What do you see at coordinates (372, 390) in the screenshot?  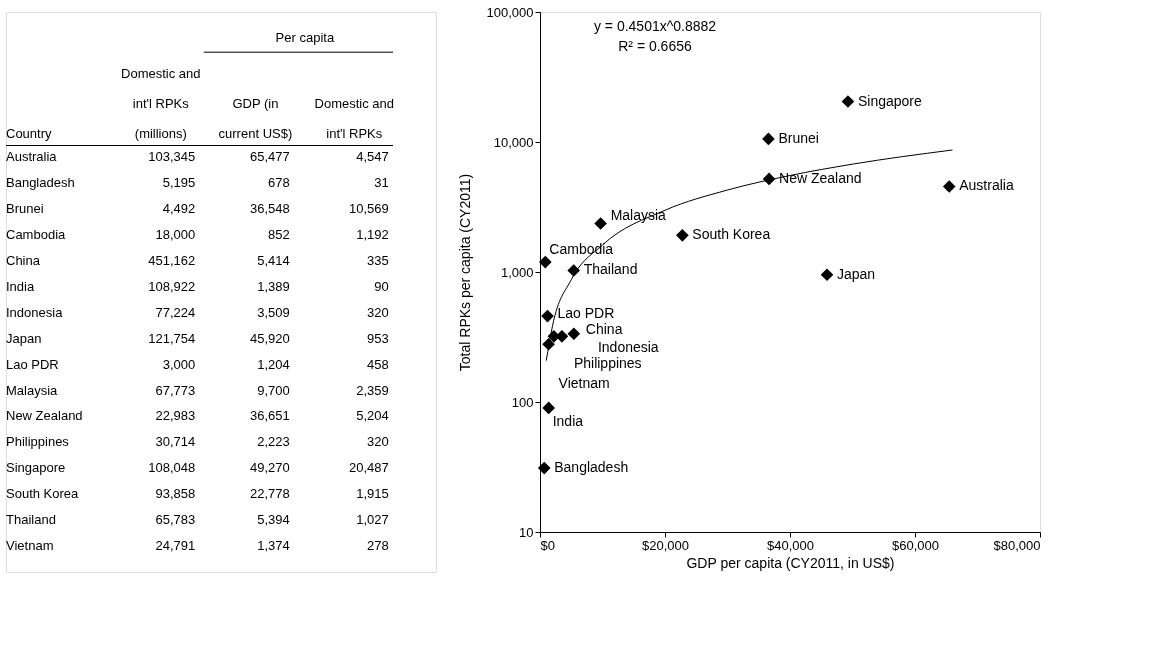 I see `data-label: 2,359` at bounding box center [372, 390].